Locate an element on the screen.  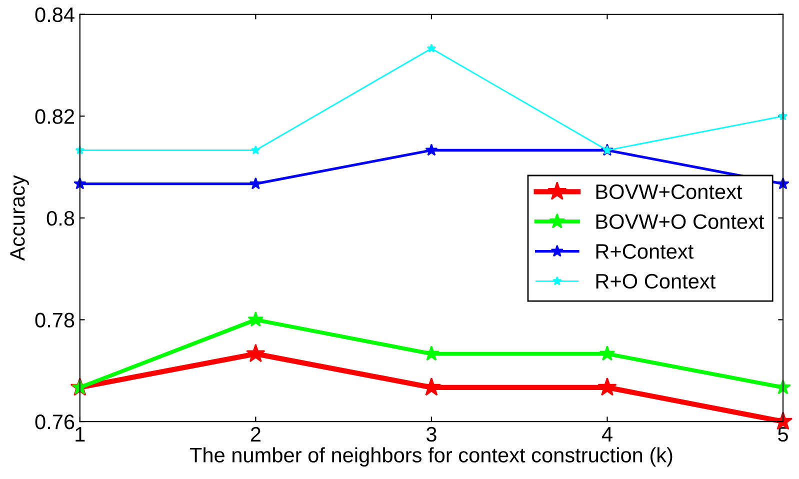
legend-label: BOVW+Context is located at coordinates (669, 192).